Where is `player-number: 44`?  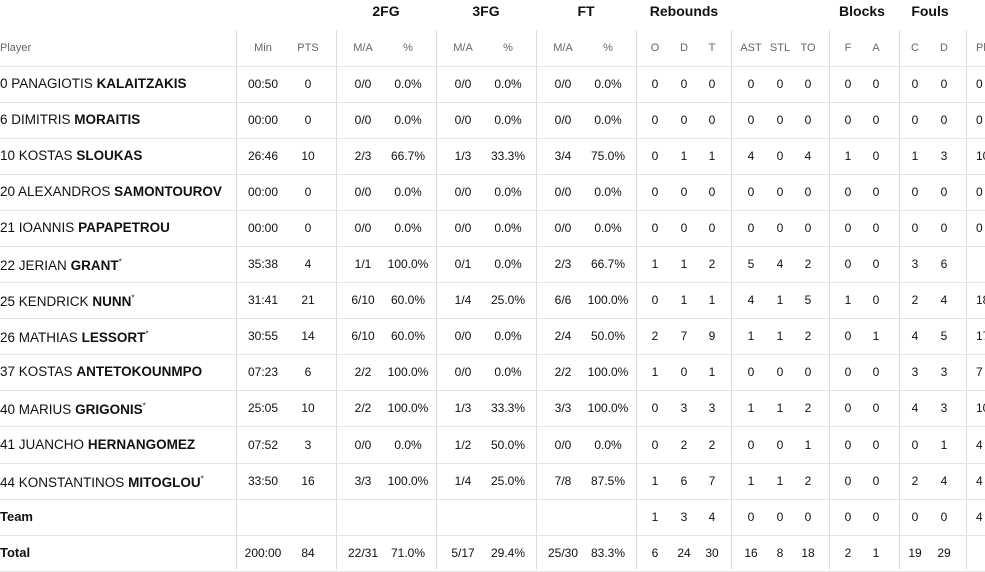
player-number: 44 is located at coordinates (8, 482).